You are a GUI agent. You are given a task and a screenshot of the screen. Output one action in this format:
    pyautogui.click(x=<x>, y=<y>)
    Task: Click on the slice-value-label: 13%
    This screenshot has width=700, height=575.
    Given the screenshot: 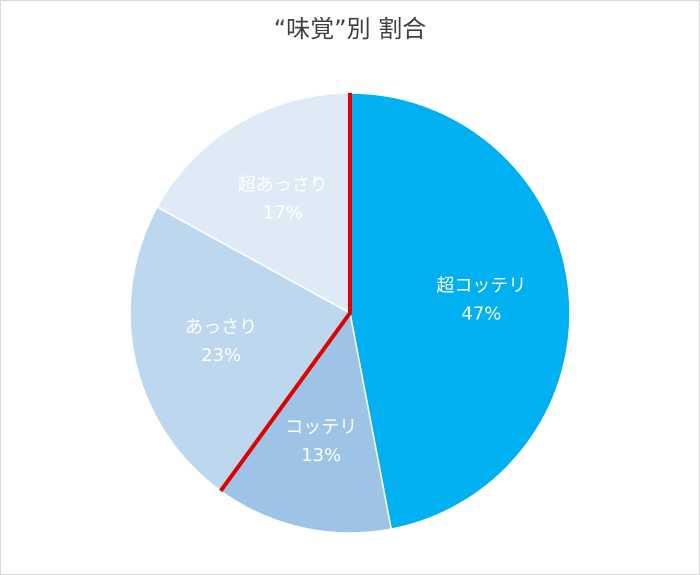 What is the action you would take?
    pyautogui.click(x=321, y=455)
    